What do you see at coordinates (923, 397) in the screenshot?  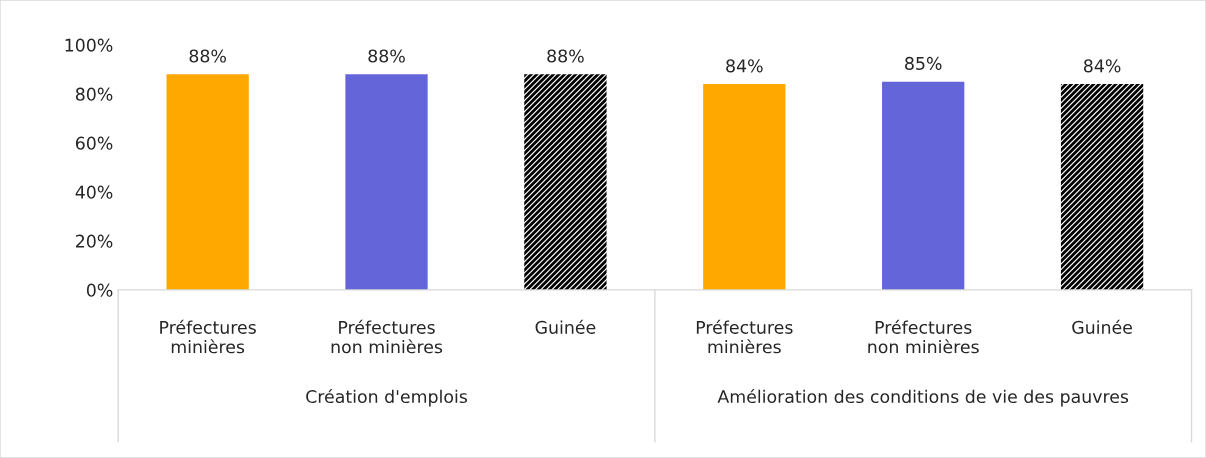 I see `text: Amélioration des conditions de vie des pauvres` at bounding box center [923, 397].